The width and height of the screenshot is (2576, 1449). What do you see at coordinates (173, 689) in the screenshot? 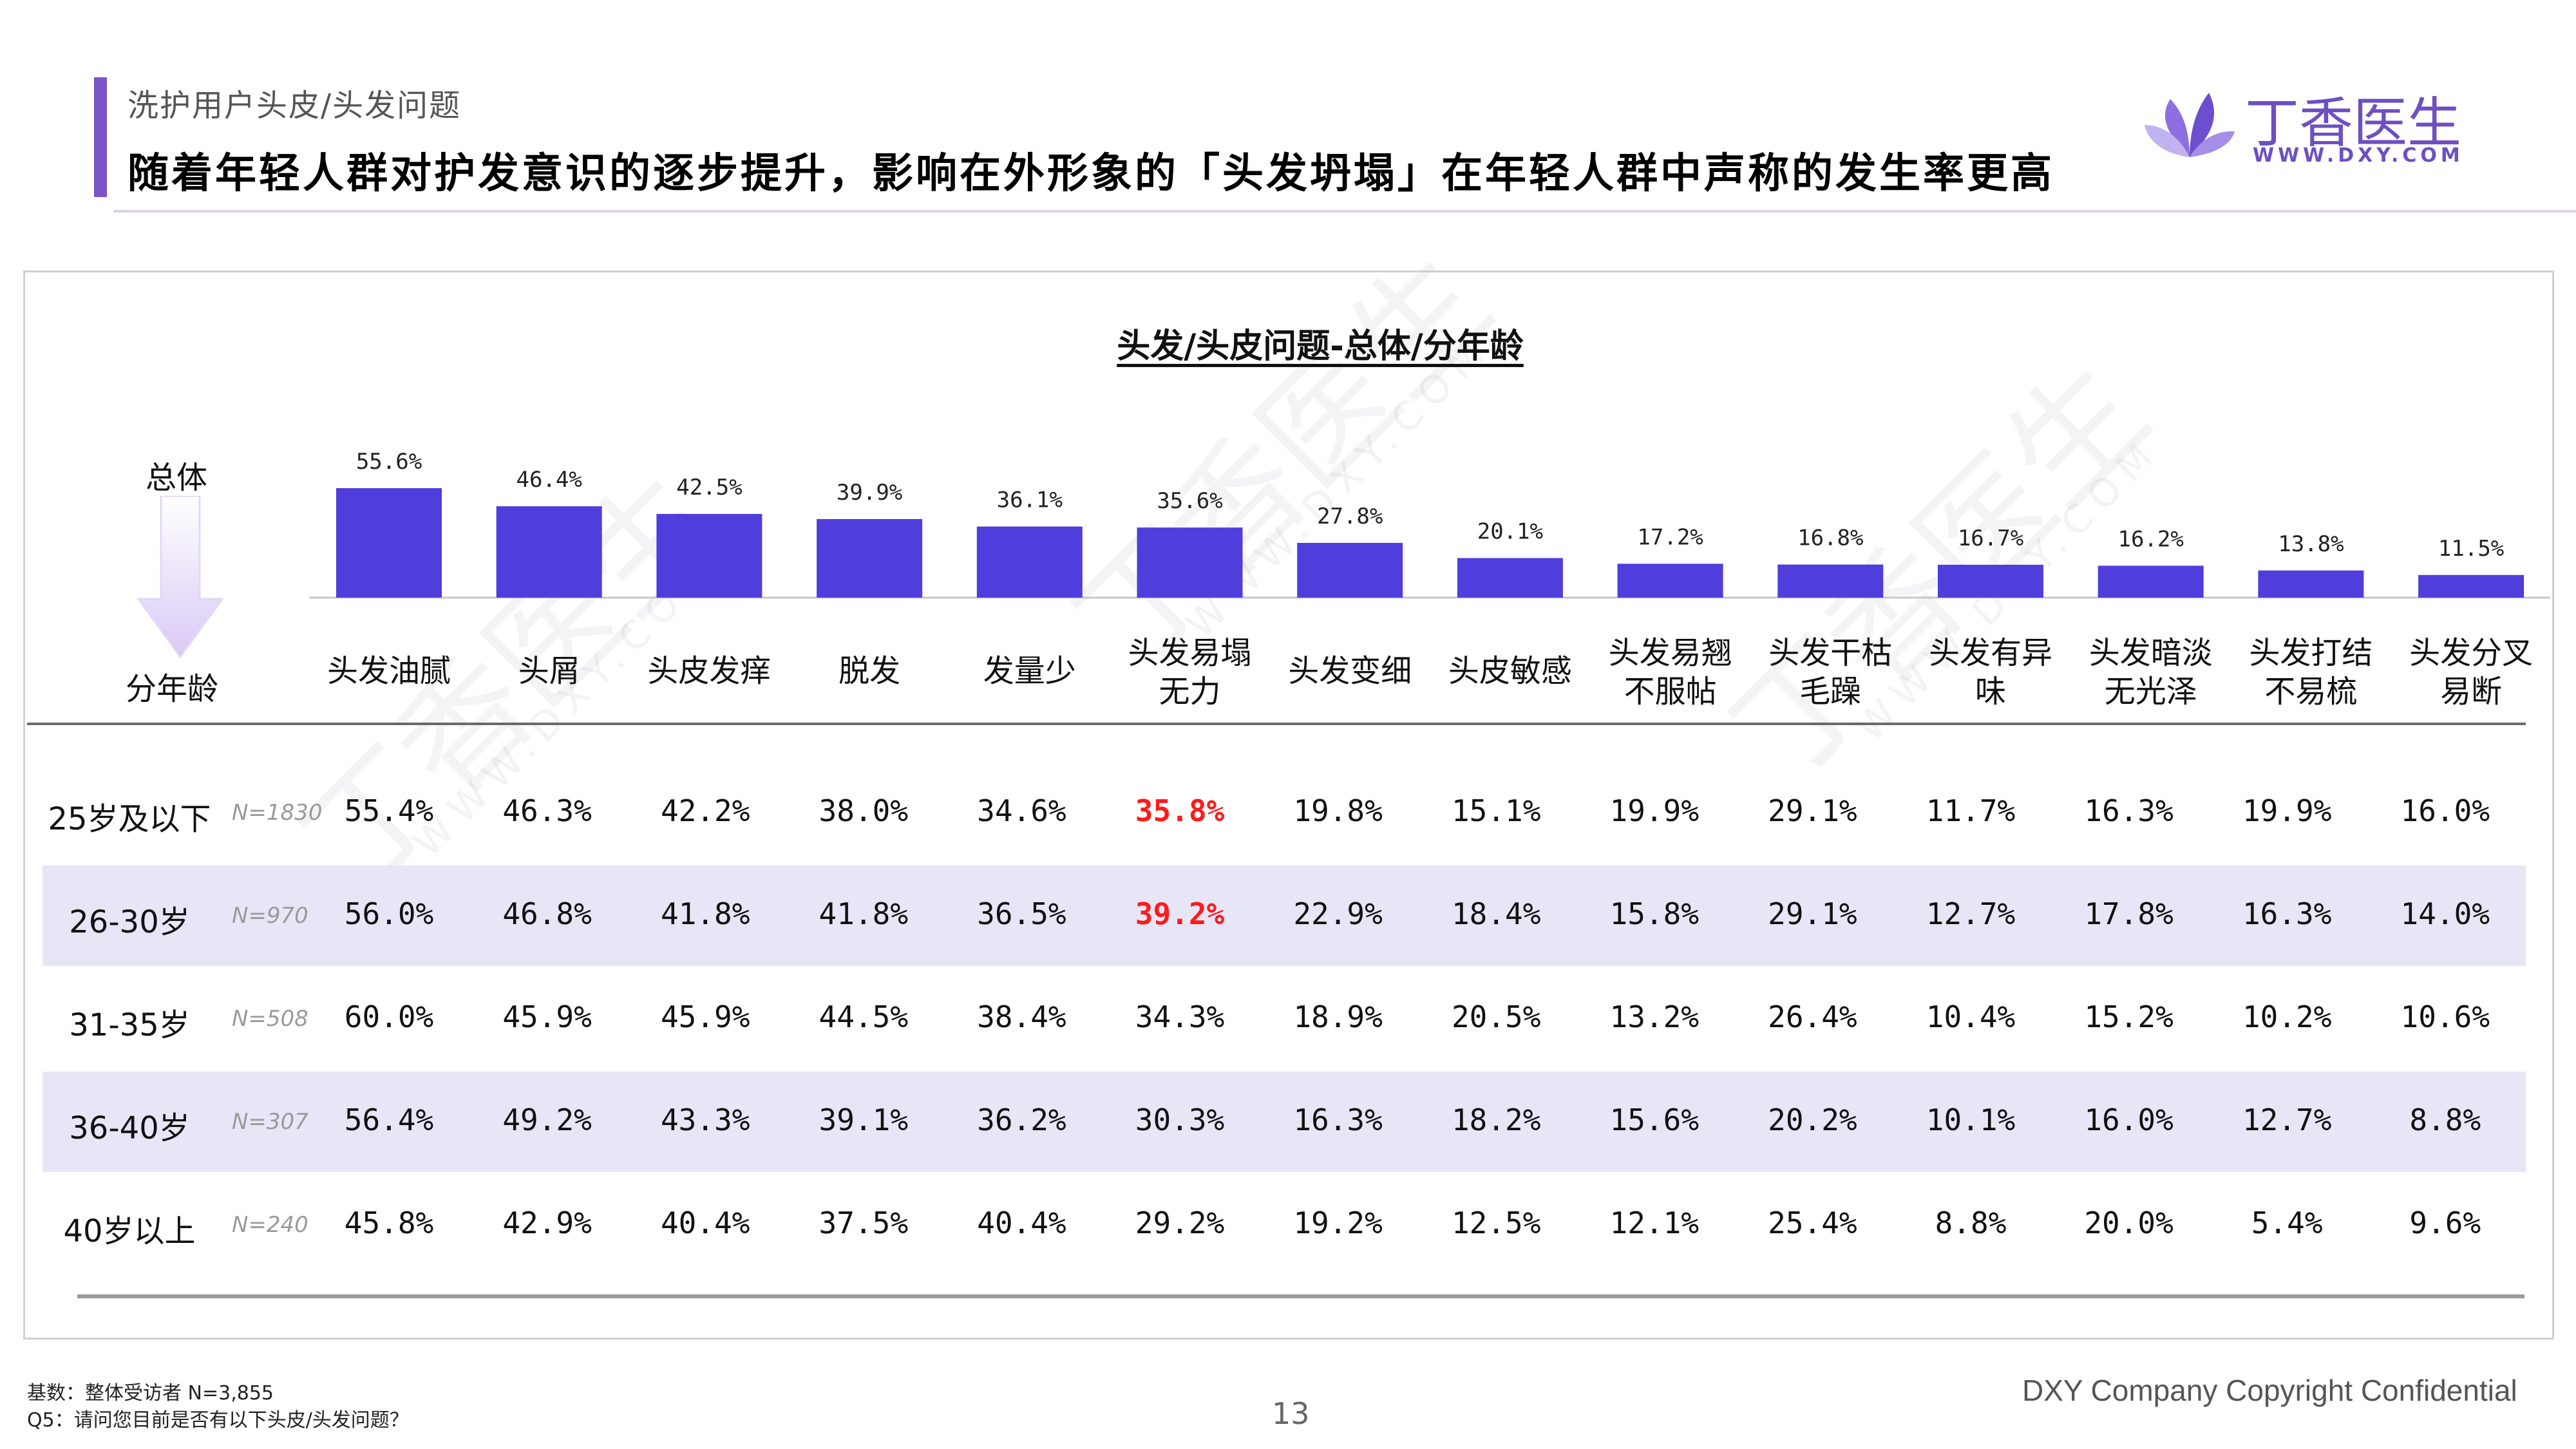
I see `age-label: 分年龄` at bounding box center [173, 689].